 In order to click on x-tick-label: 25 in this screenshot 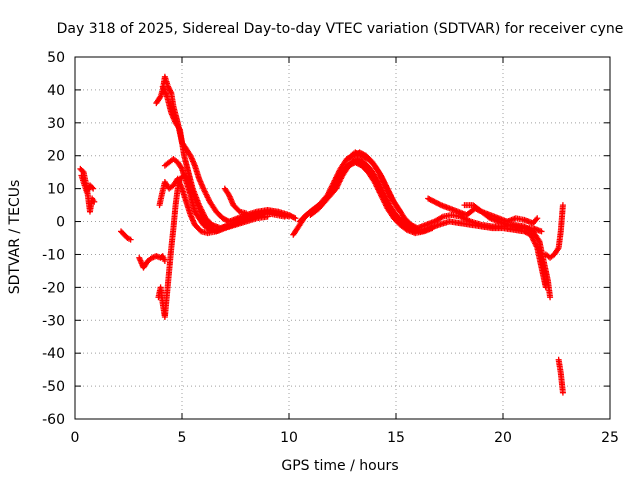, I will do `click(610, 438)`.